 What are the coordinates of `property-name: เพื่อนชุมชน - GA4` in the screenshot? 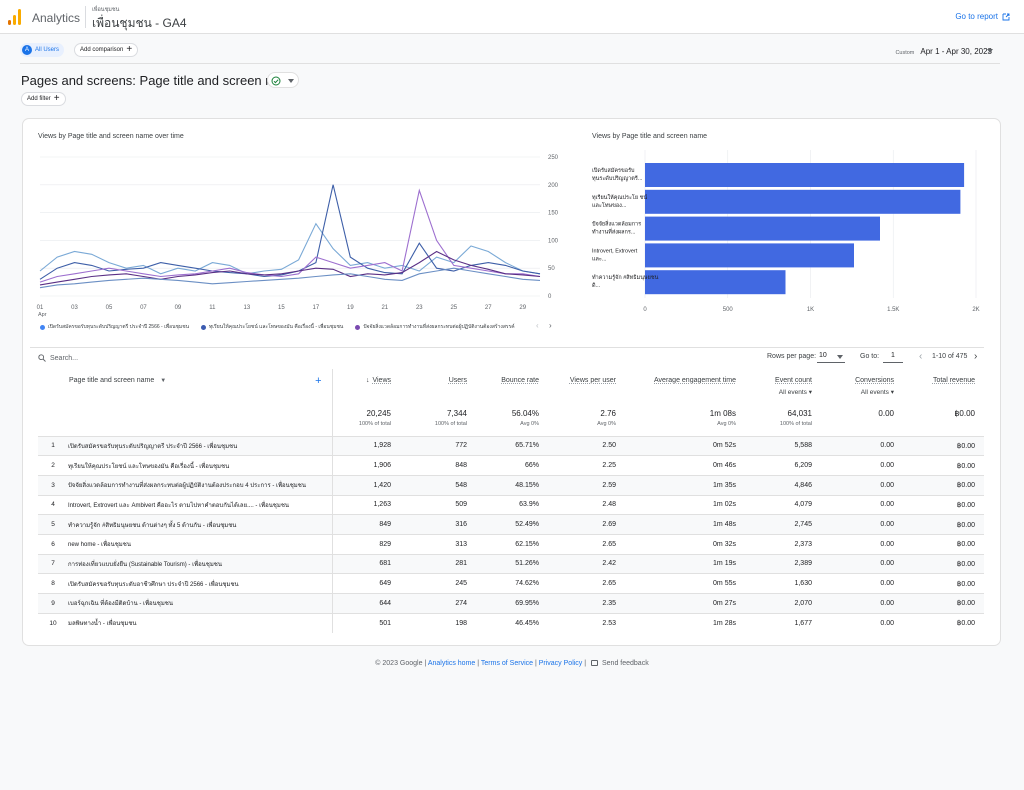 It's located at (139, 23).